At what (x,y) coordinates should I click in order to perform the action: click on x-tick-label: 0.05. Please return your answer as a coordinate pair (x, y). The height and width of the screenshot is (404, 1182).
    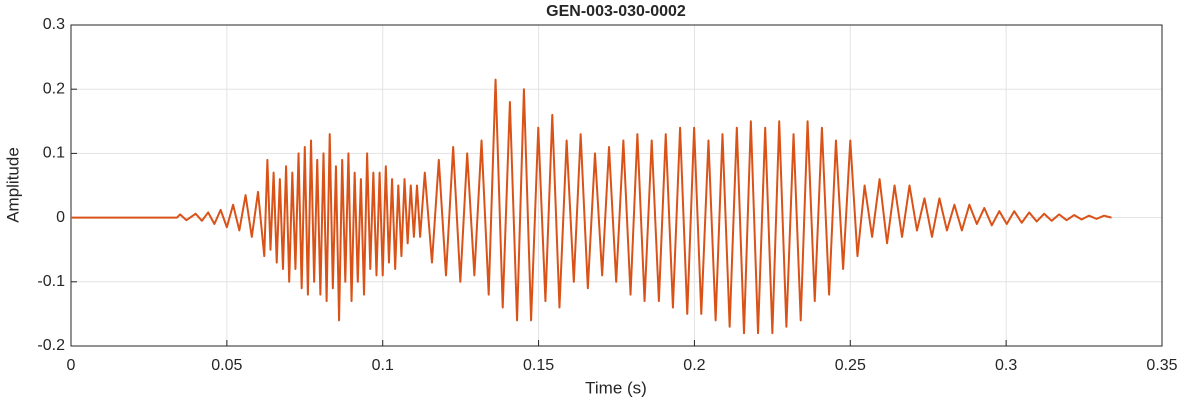
    Looking at the image, I should click on (226, 365).